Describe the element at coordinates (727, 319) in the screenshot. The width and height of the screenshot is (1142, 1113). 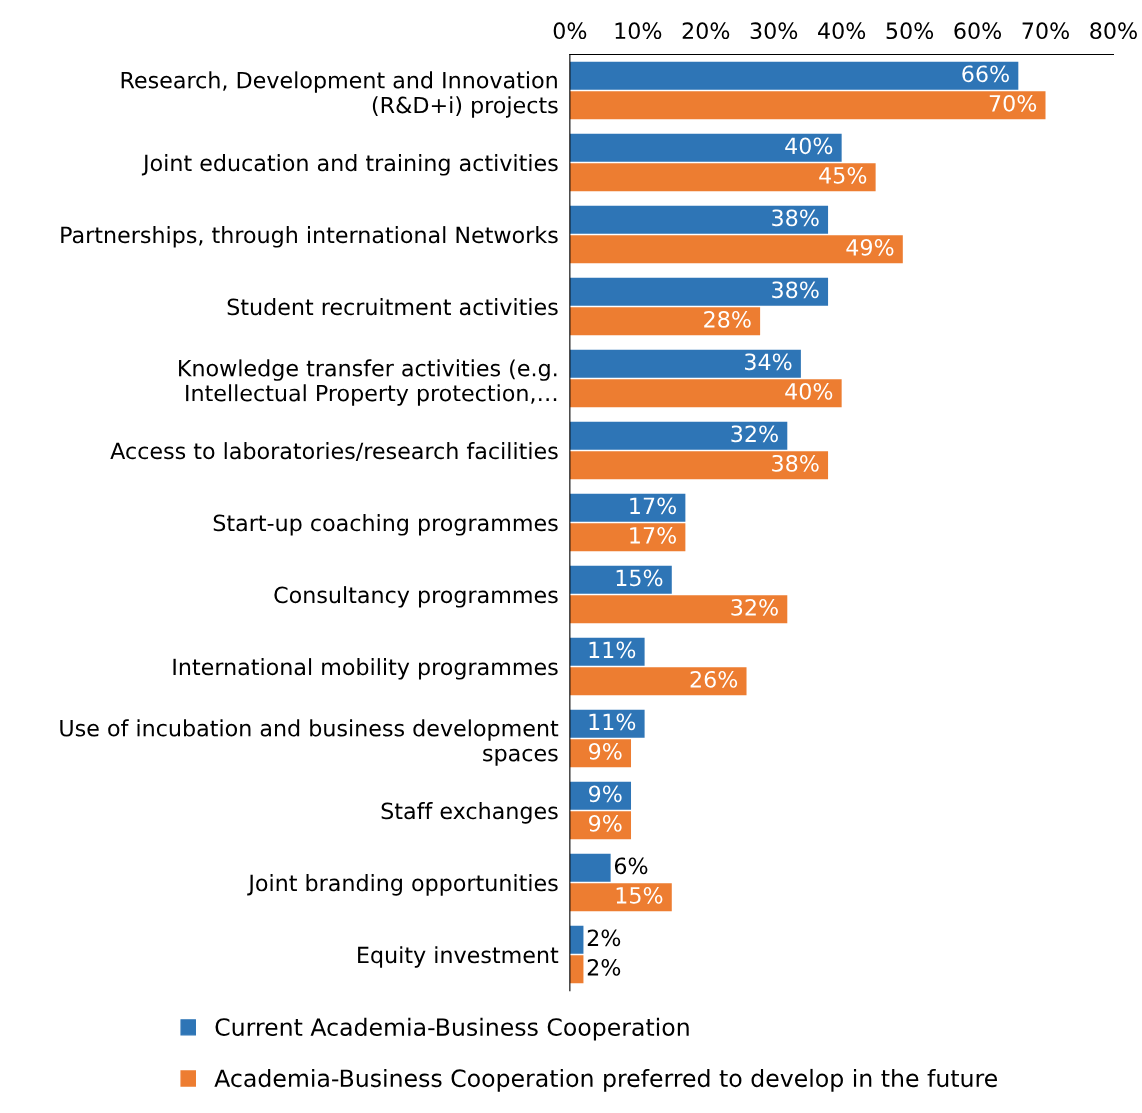
I see `data-label: 28%` at that location.